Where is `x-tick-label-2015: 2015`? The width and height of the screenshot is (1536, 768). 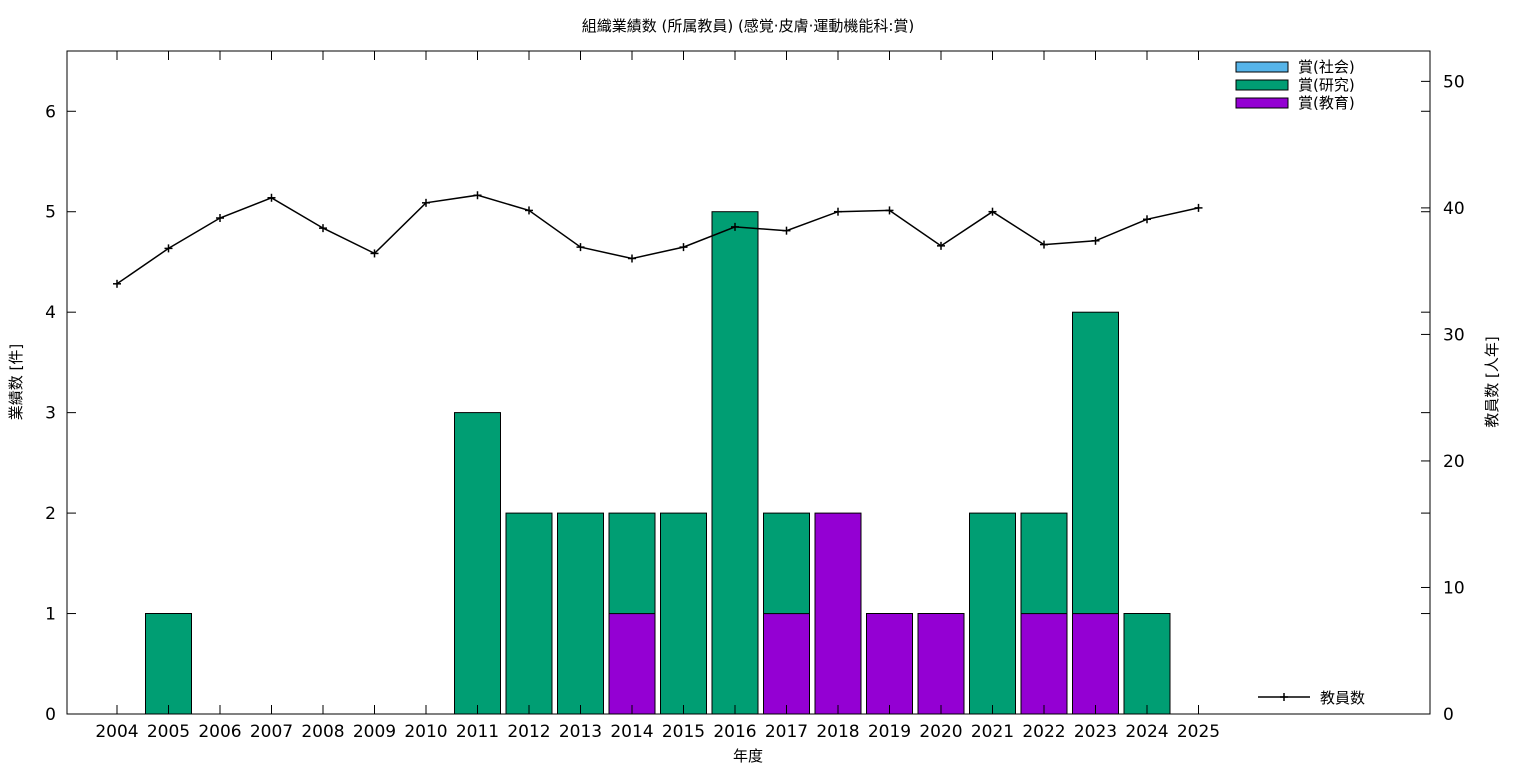 x-tick-label-2015: 2015 is located at coordinates (683, 732).